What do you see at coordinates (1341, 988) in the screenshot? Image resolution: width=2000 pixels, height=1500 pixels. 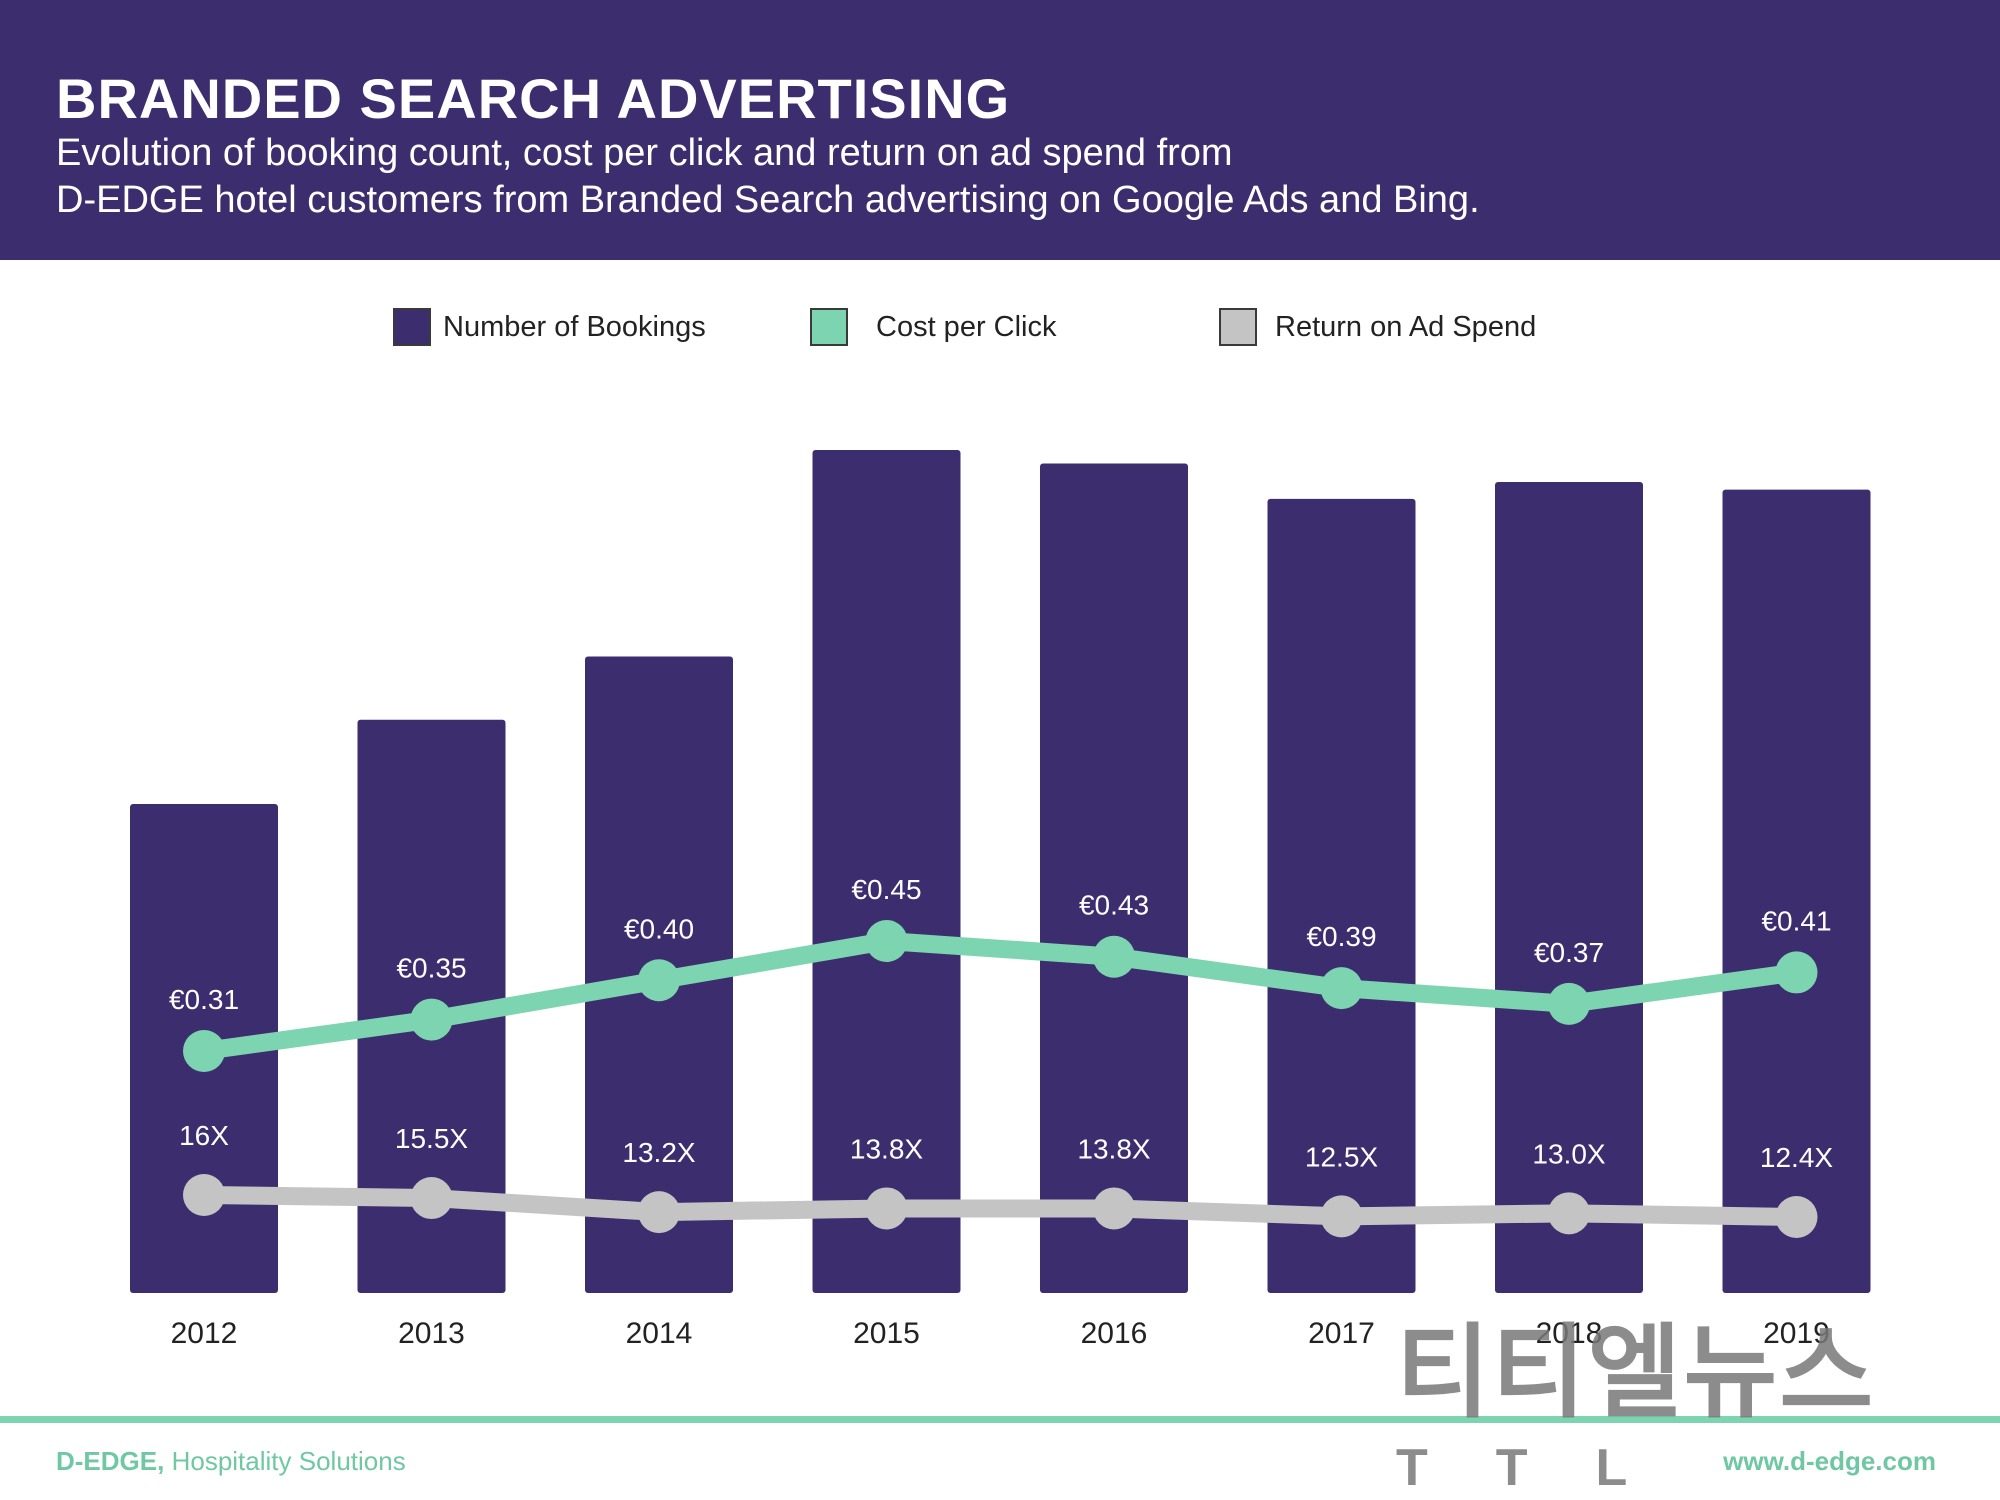 I see `cpc-point-2017` at bounding box center [1341, 988].